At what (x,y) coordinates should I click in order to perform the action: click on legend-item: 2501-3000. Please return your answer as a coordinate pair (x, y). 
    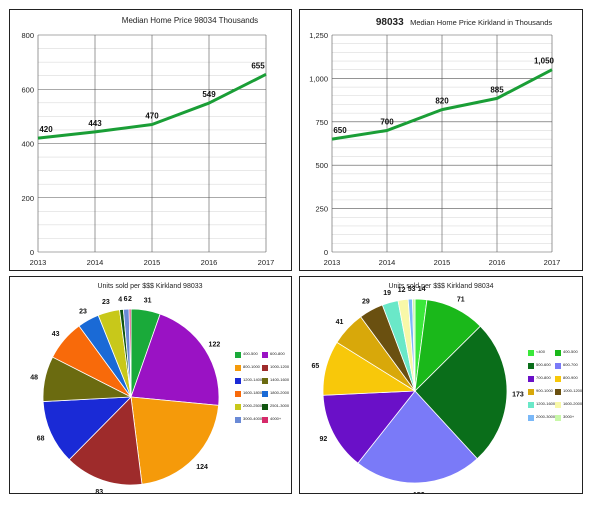
    Looking at the image, I should click on (275, 409).